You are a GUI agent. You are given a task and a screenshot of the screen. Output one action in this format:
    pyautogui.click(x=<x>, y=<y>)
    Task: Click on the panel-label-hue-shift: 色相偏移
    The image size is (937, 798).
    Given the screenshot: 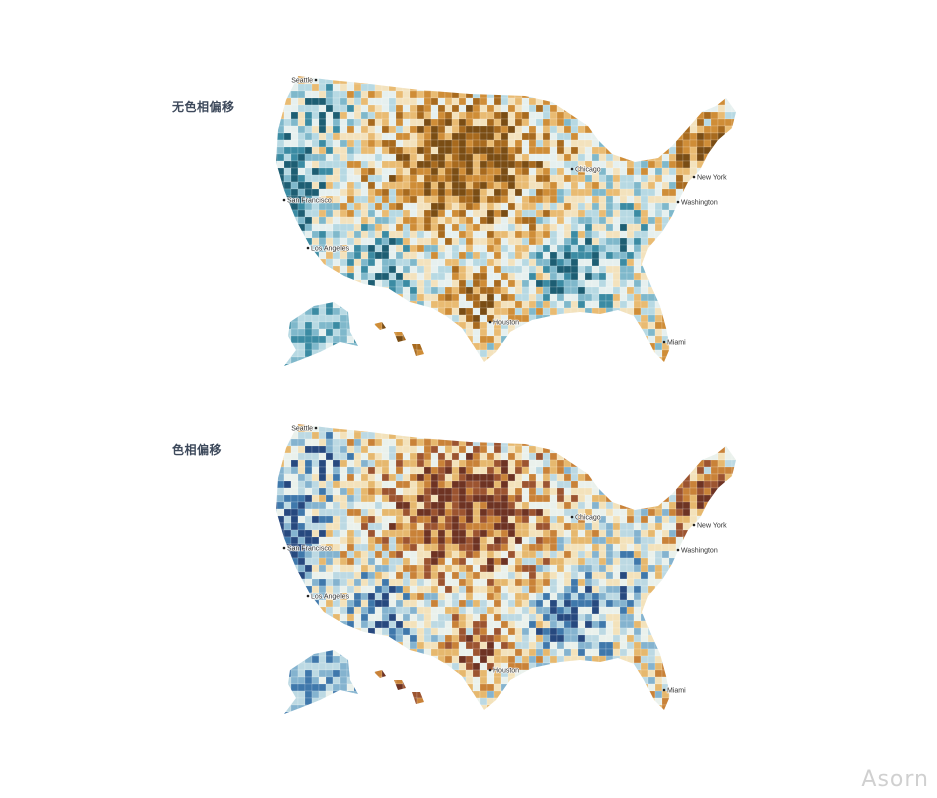 What is the action you would take?
    pyautogui.click(x=197, y=450)
    